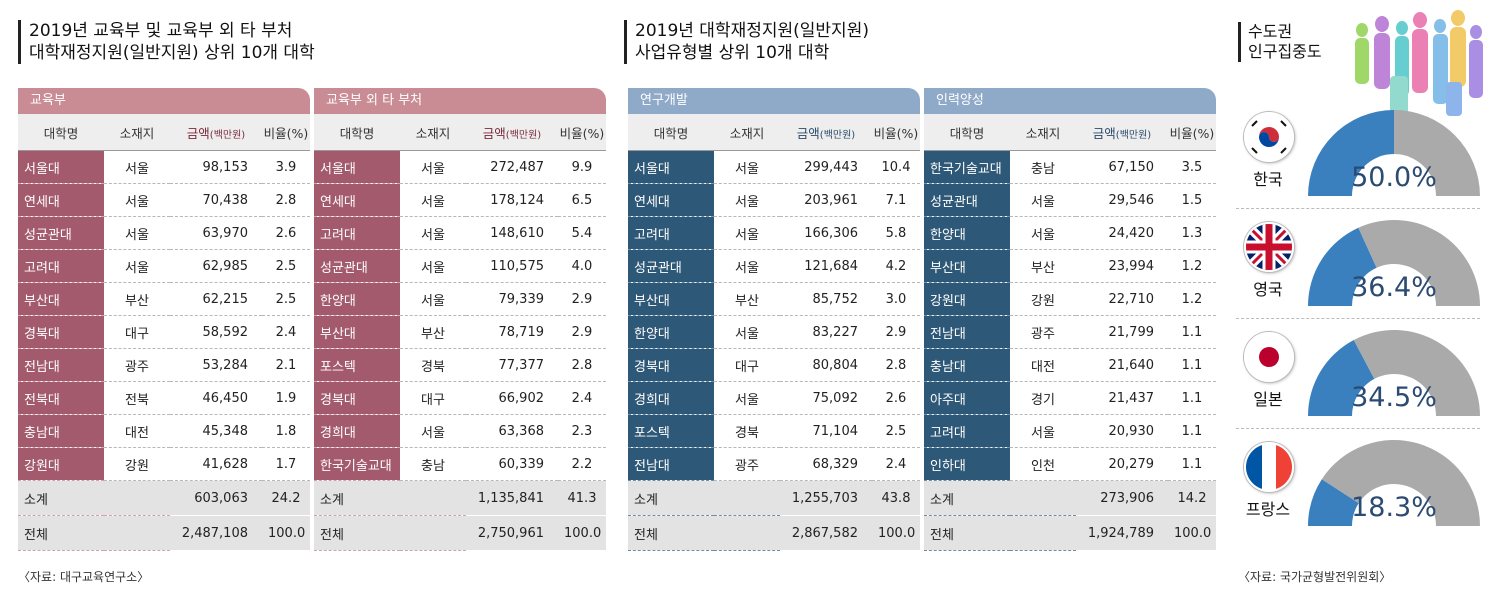 The height and width of the screenshot is (604, 1500). Describe the element at coordinates (826, 299) in the screenshot. I see `amount-cell: 85,752` at that location.